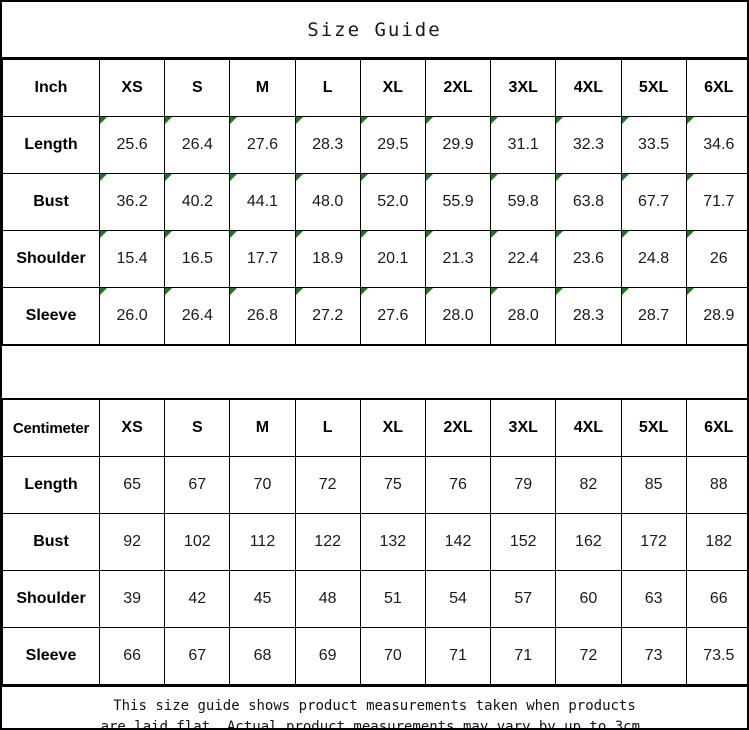 This screenshot has width=749, height=730. Describe the element at coordinates (327, 316) in the screenshot. I see `measurement-cell: 27.2` at that location.